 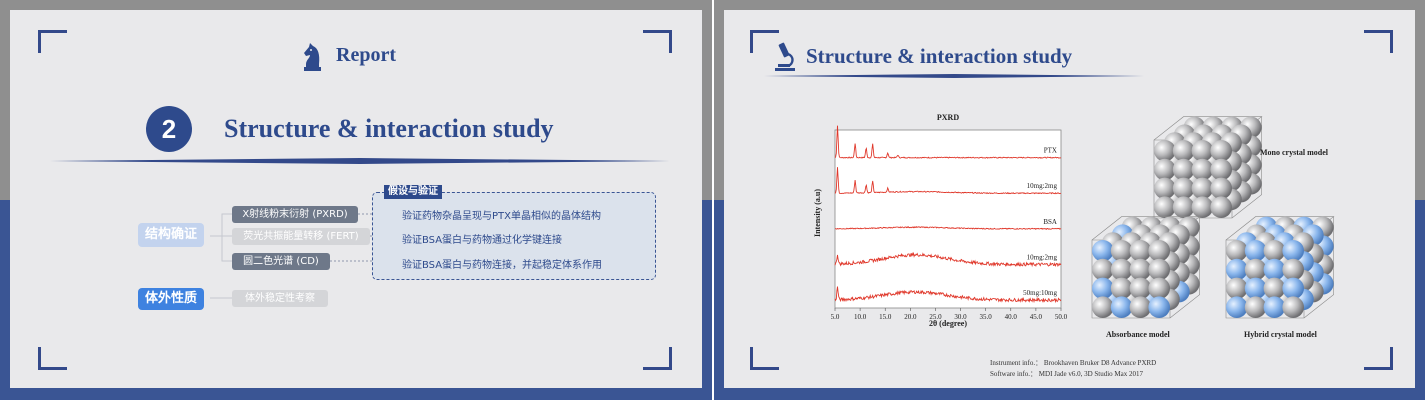 I want to click on x-tick-label: 35.0, so click(x=986, y=317).